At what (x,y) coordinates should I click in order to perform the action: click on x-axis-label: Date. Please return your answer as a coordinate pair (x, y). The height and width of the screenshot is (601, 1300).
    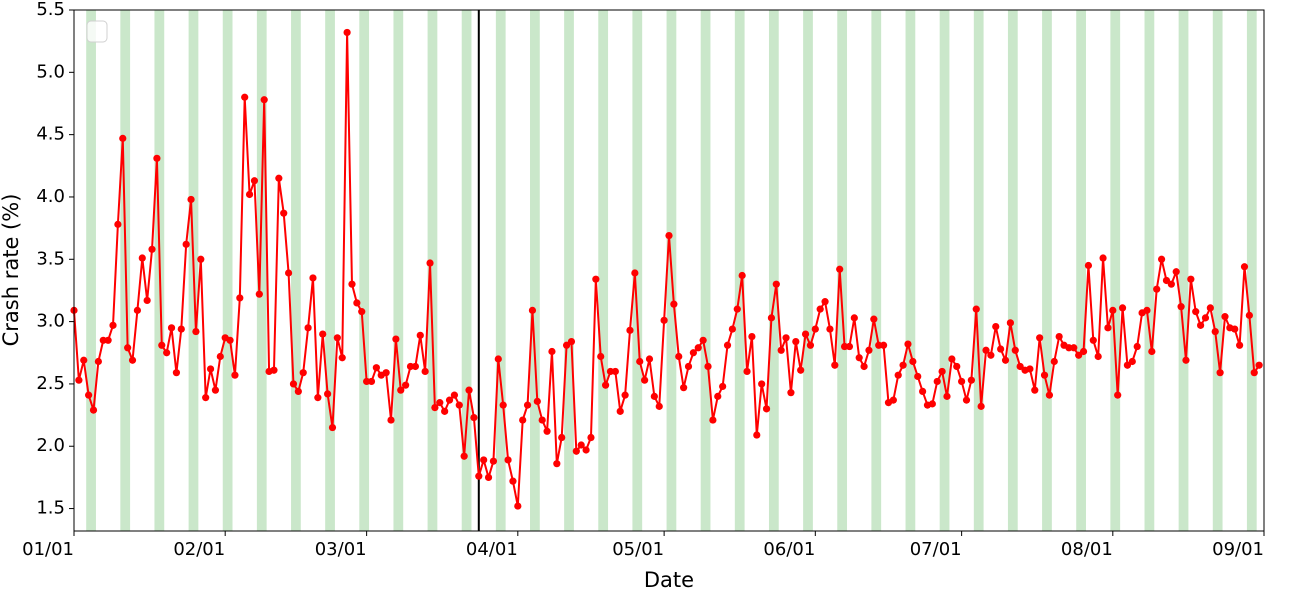
    Looking at the image, I should click on (669, 580).